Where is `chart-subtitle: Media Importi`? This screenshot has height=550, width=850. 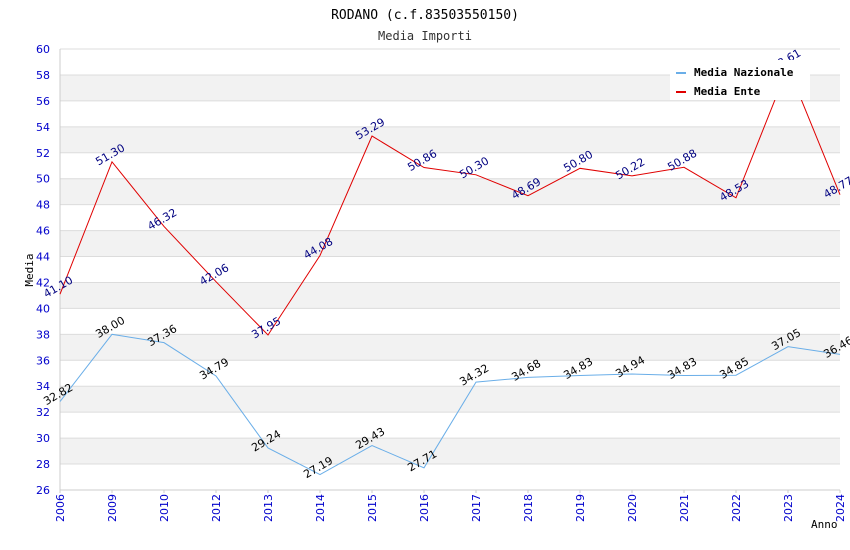 chart-subtitle: Media Importi is located at coordinates (425, 36).